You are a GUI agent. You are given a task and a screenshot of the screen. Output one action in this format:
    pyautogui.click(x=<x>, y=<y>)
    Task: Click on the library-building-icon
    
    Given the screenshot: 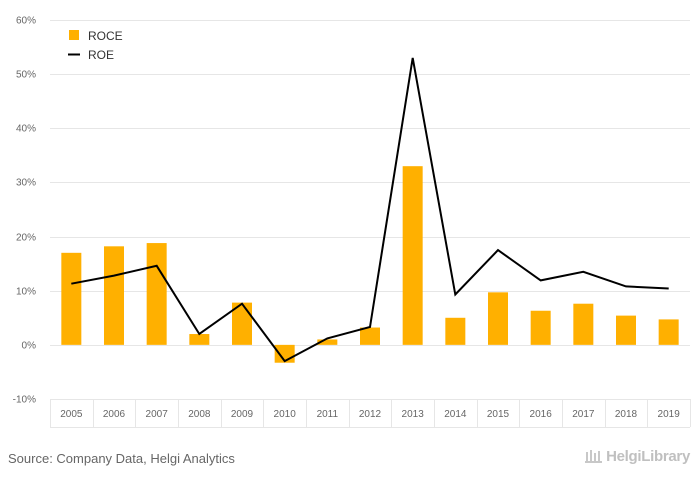 What is the action you would take?
    pyautogui.click(x=594, y=456)
    